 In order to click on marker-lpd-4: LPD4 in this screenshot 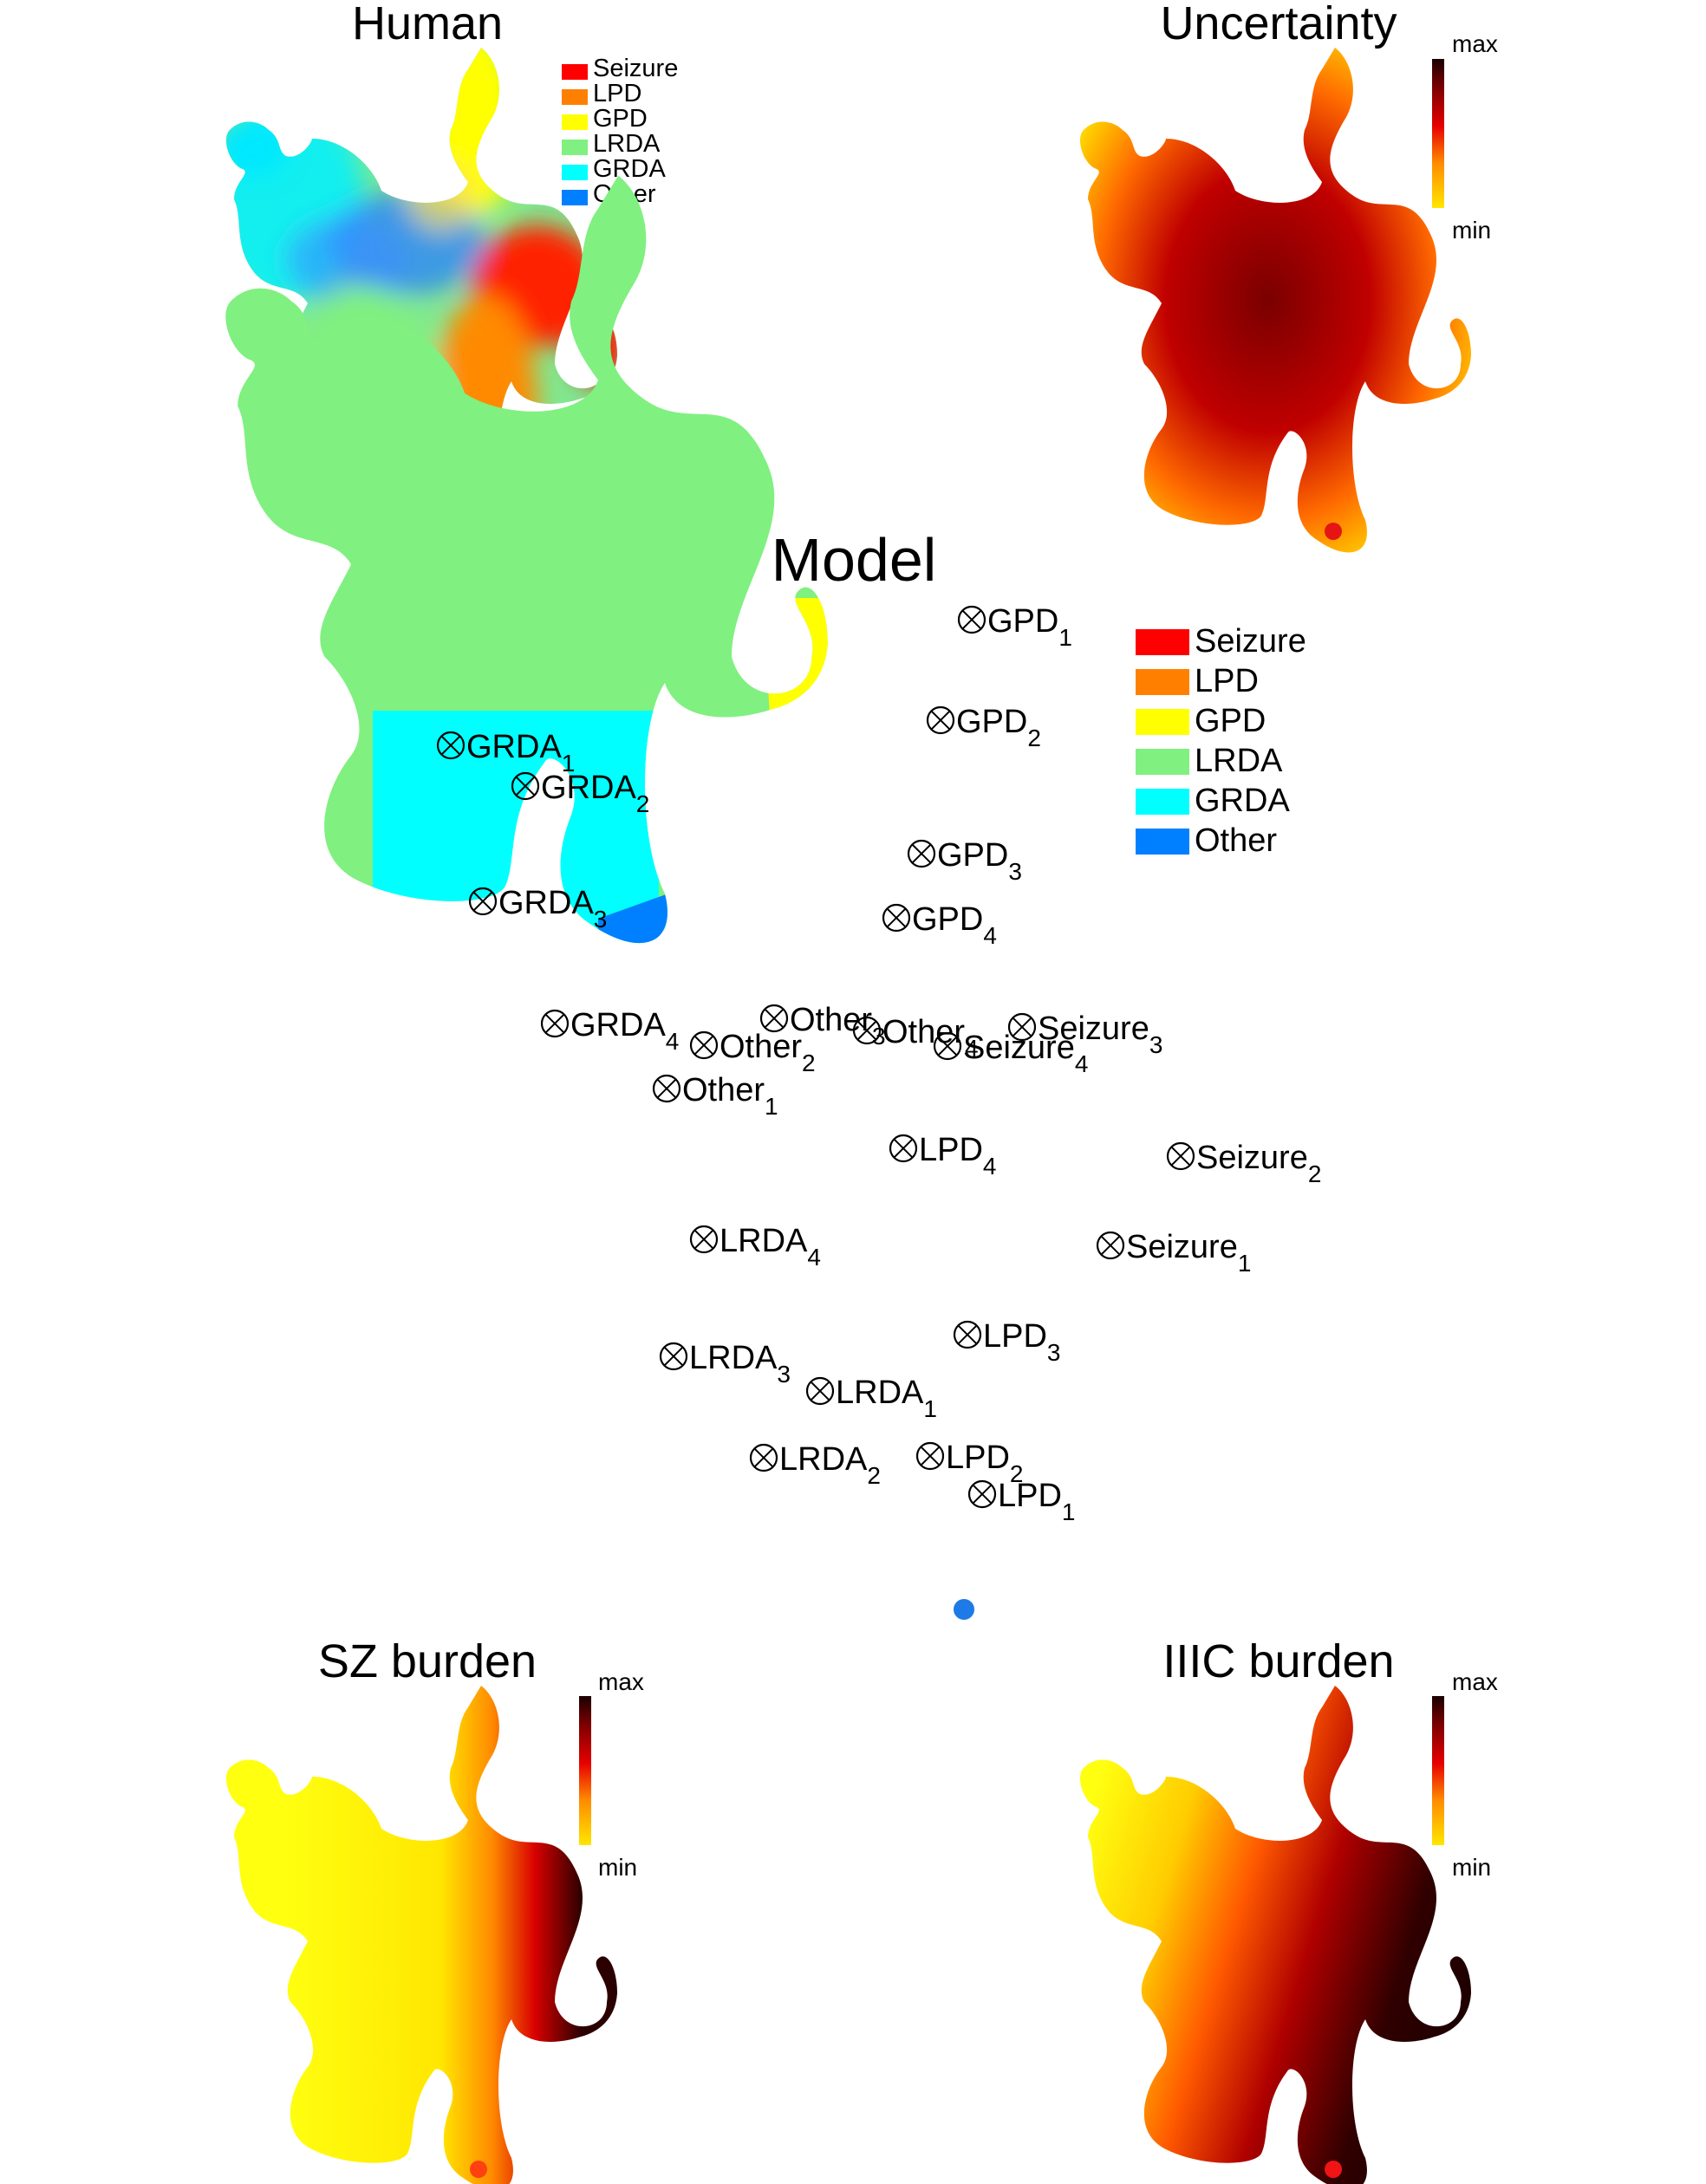, I will do `click(943, 1156)`.